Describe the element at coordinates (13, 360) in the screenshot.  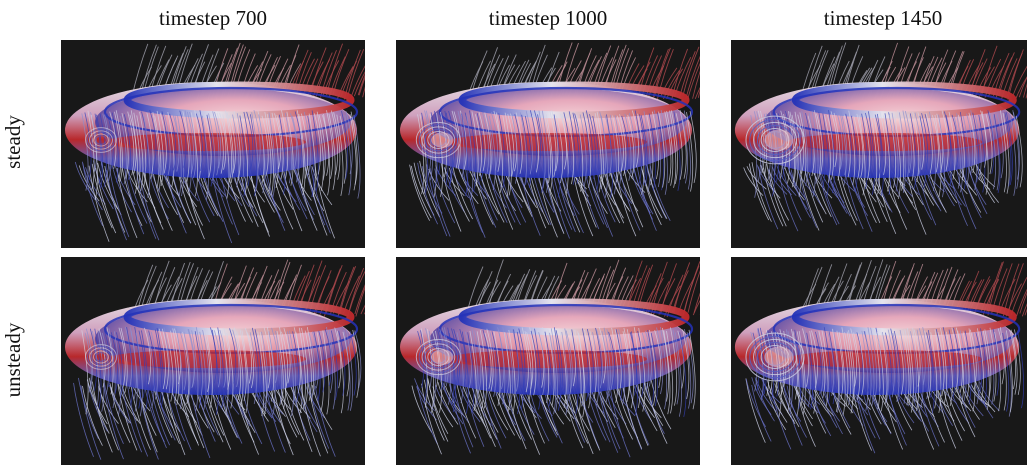
I see `row-label-unsteady: unsteady` at that location.